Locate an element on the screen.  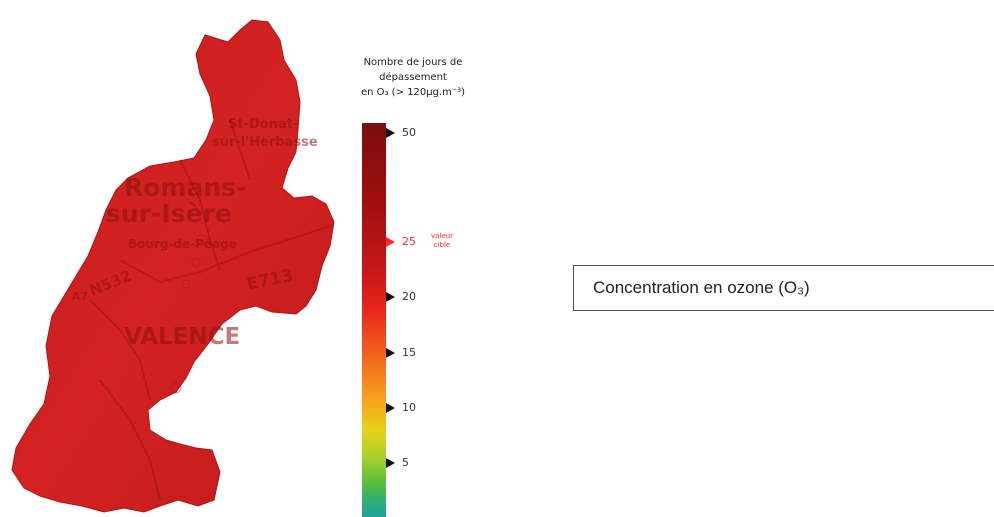
legend-title-line: en O₃ (> 120µg.m⁻³) is located at coordinates (413, 92).